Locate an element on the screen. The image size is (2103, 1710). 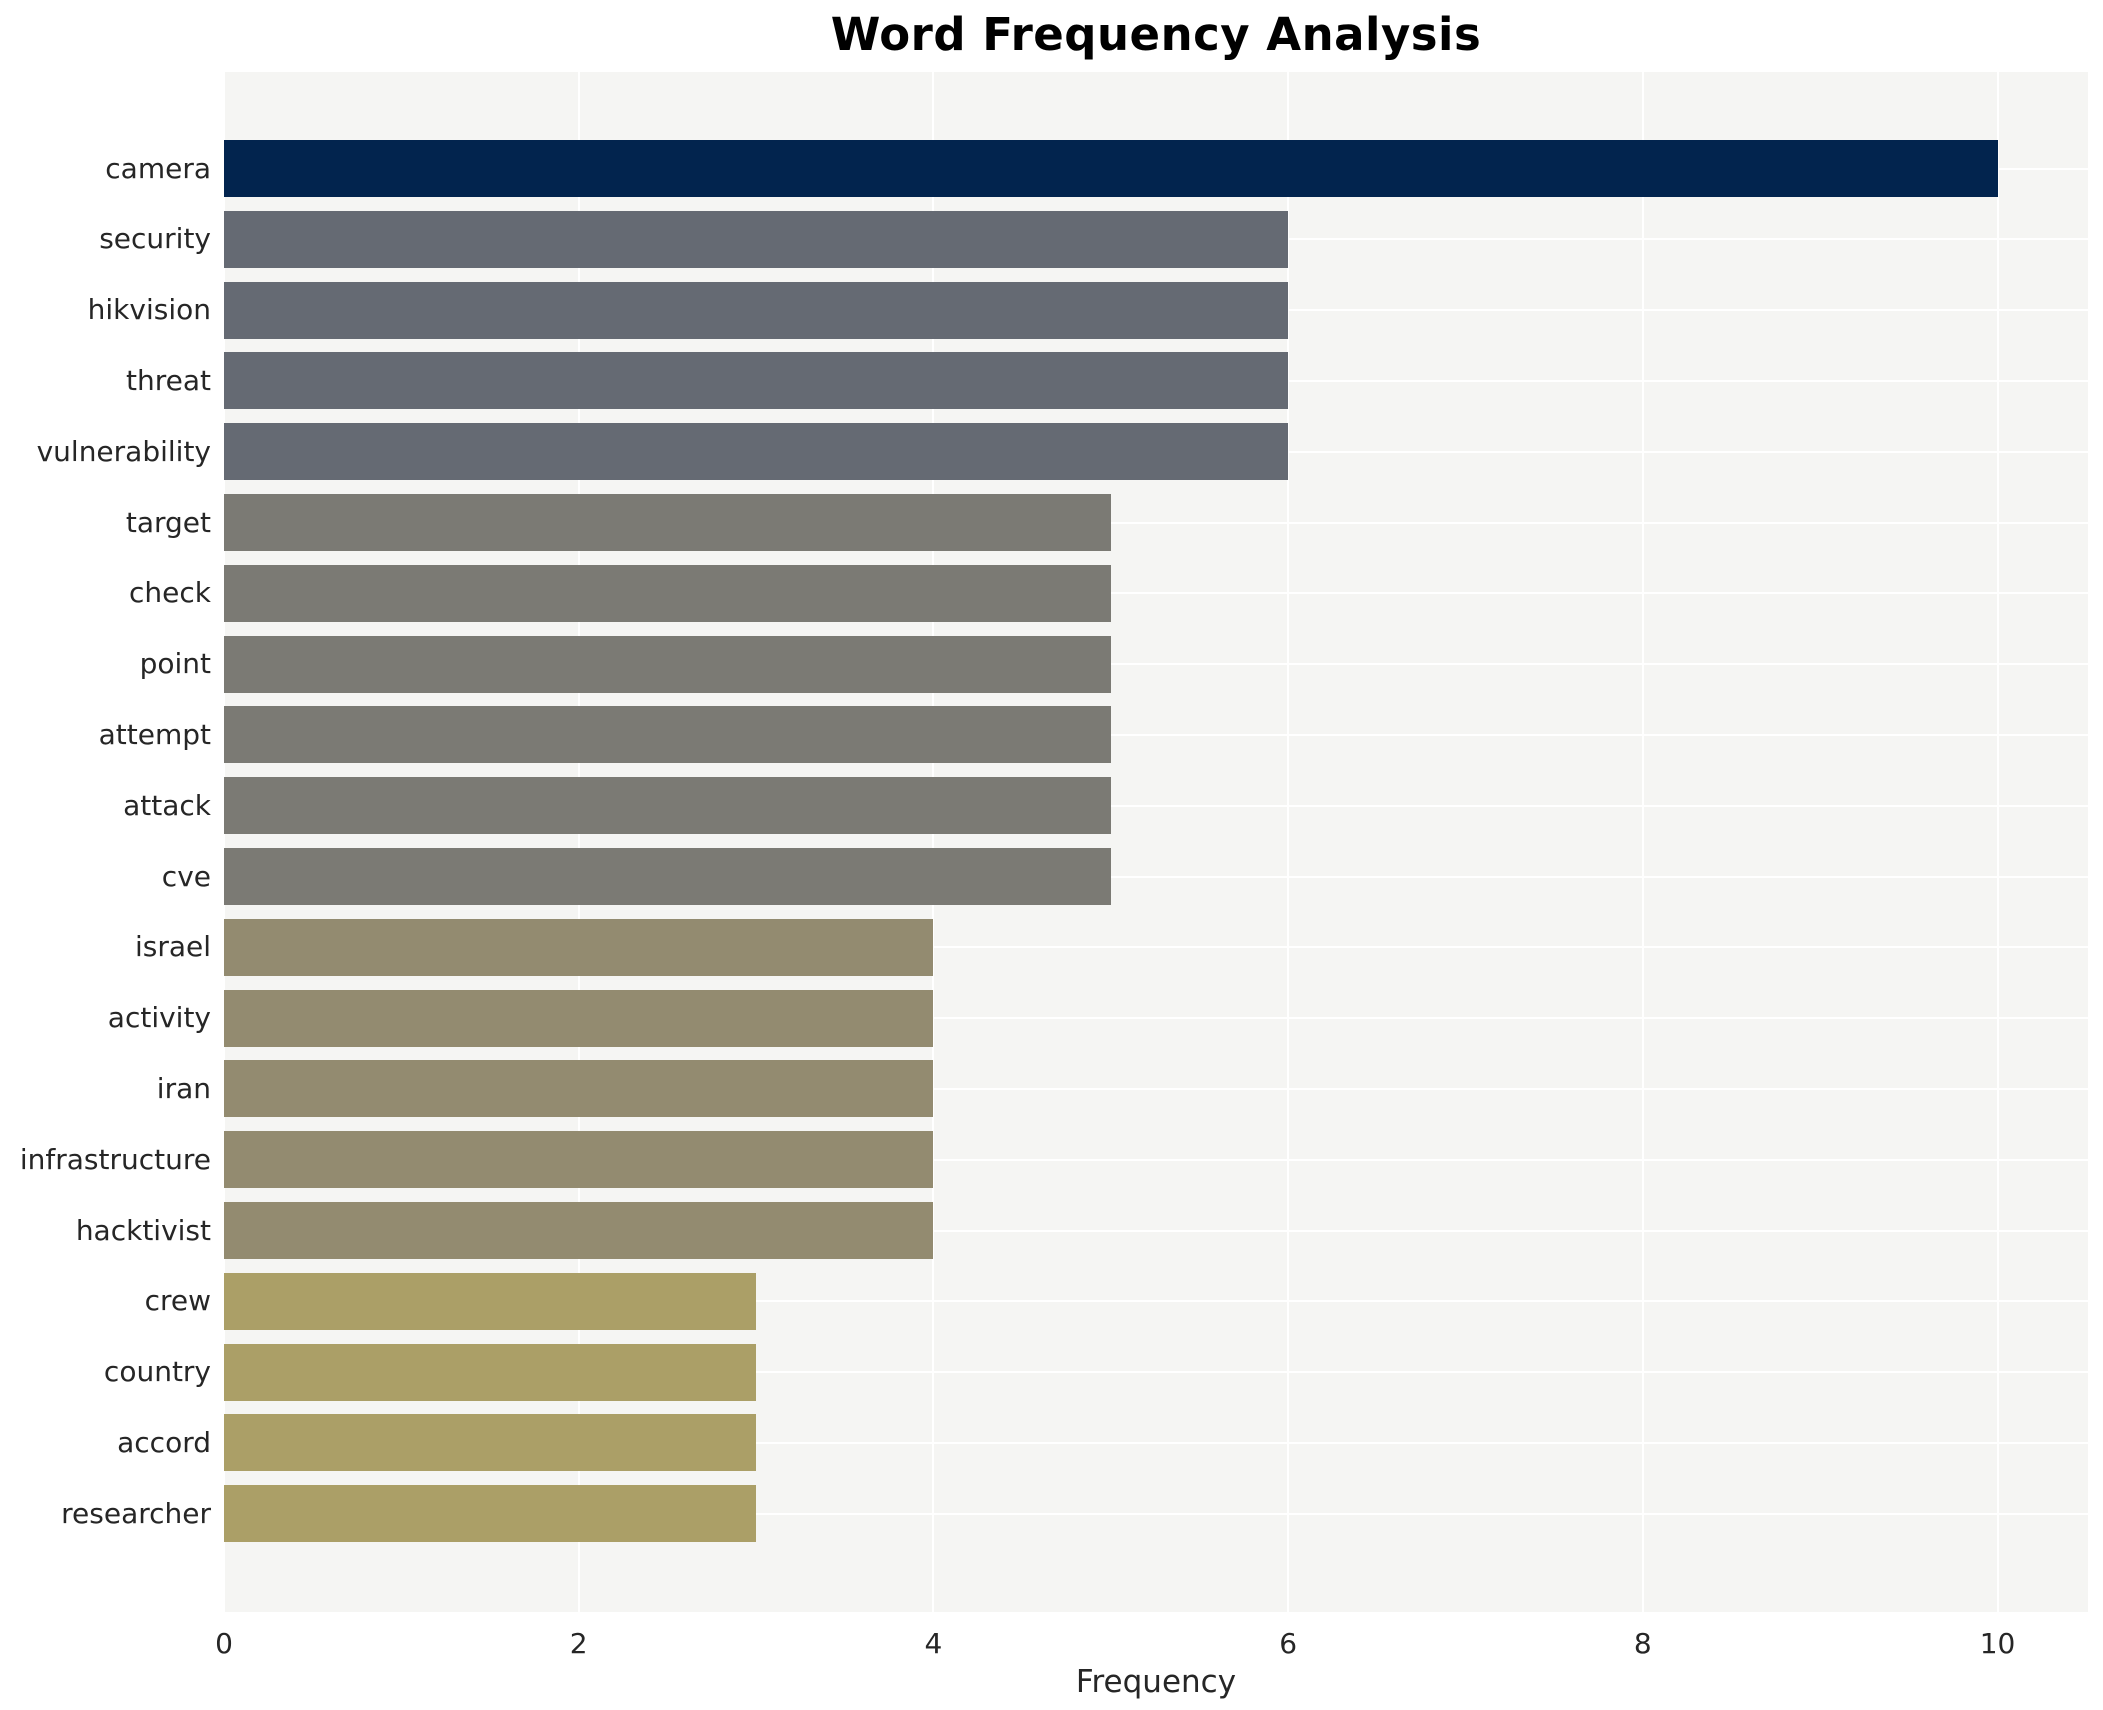
bar-researcher is located at coordinates (490, 1514).